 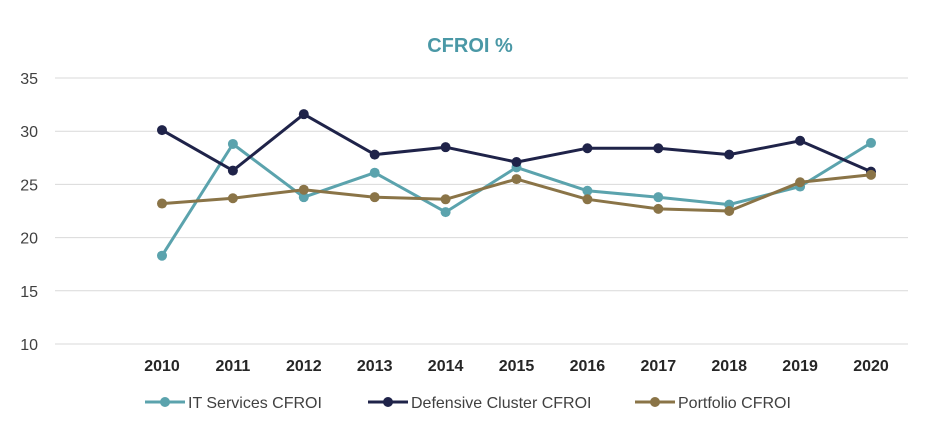 I want to click on x-tick-label: 2020, so click(x=871, y=366).